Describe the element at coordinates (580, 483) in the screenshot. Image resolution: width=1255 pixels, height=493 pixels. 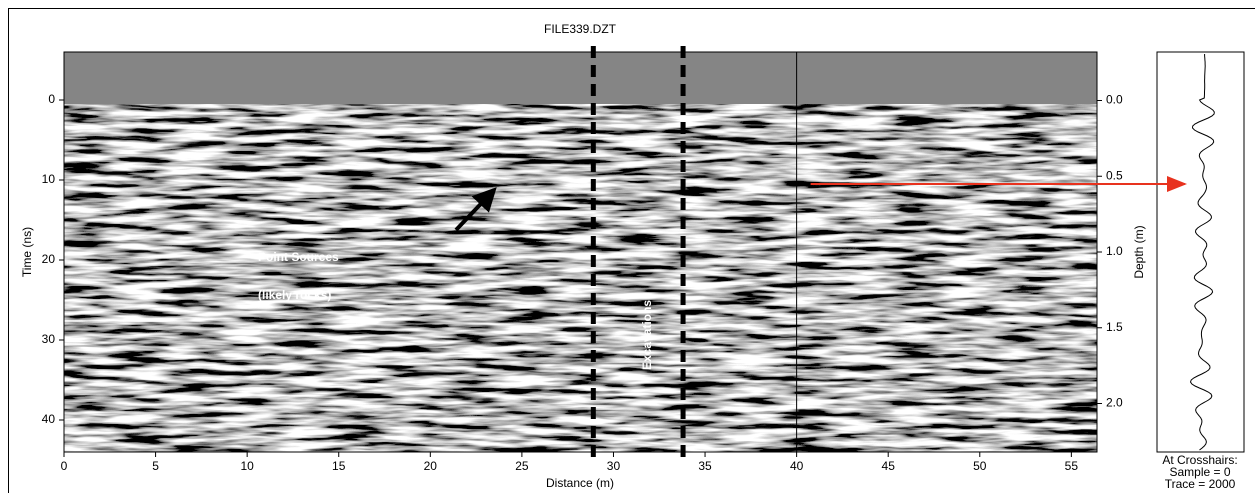
I see `x-axis-label: Distance (m)` at that location.